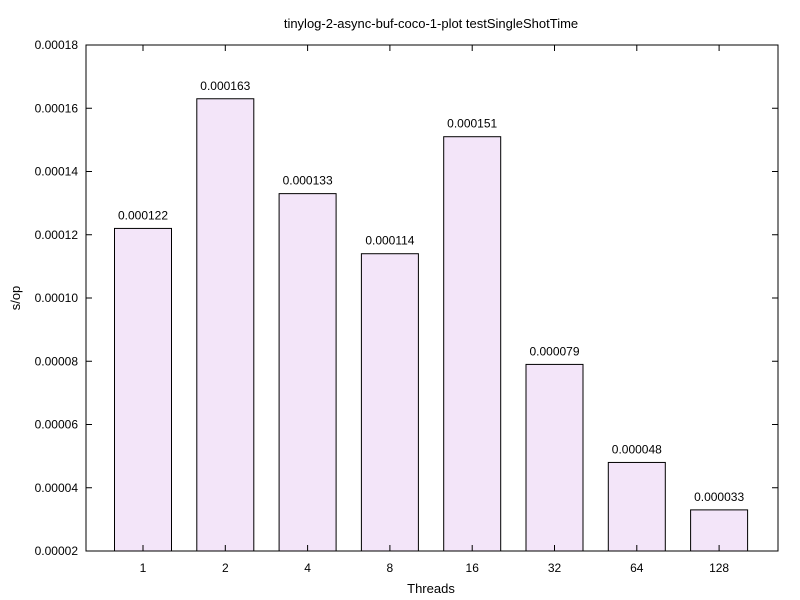 This screenshot has height=600, width=800. Describe the element at coordinates (225, 86) in the screenshot. I see `bar-value-label: 0.000163` at that location.